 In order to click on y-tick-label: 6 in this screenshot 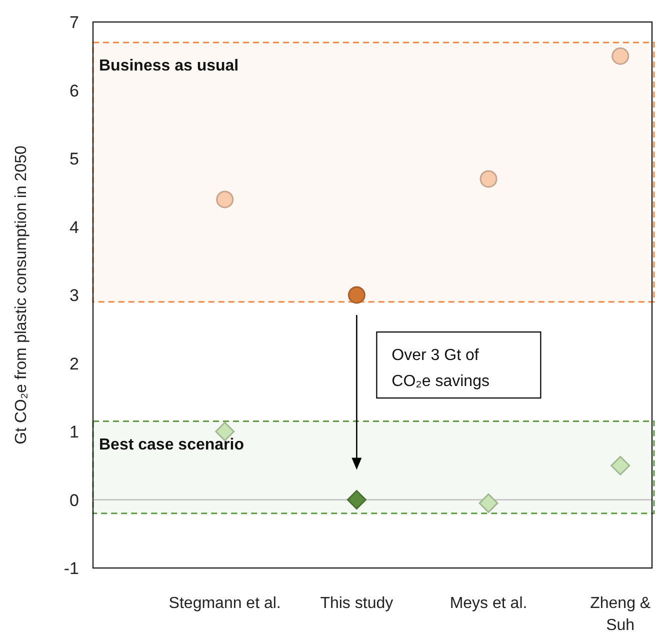, I will do `click(74, 90)`.